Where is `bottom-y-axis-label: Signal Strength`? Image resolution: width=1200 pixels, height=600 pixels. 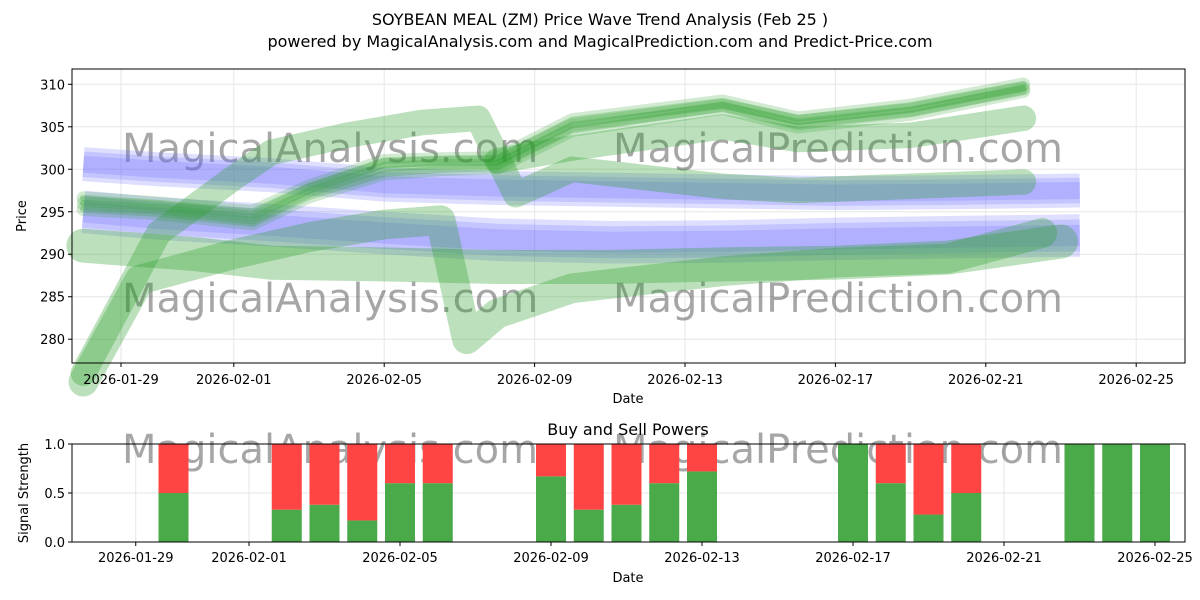 bottom-y-axis-label: Signal Strength is located at coordinates (24, 493).